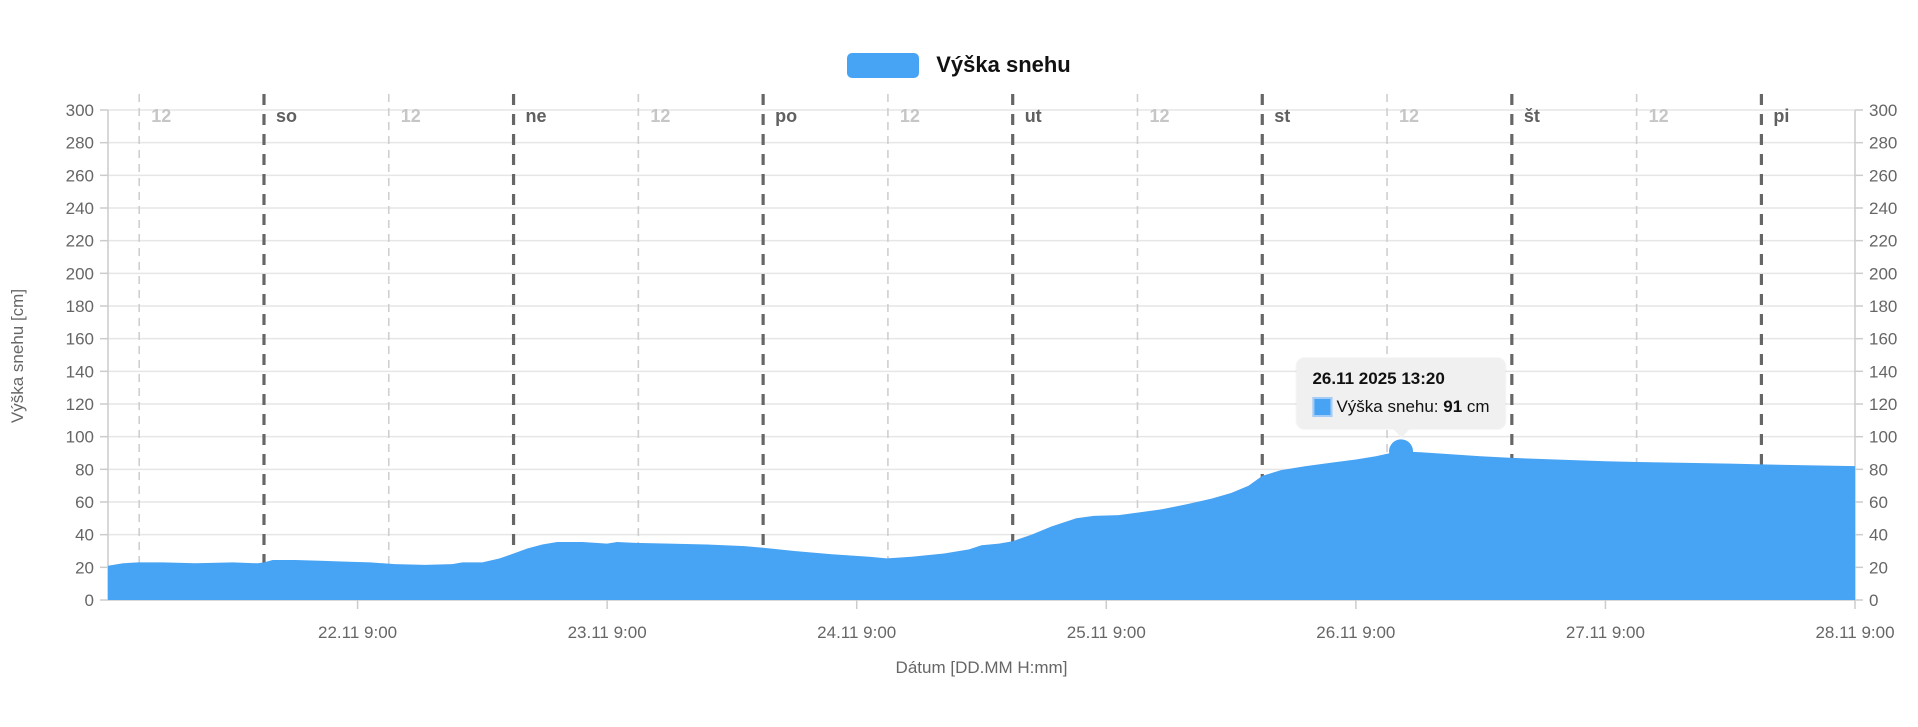 Image resolution: width=1918 pixels, height=727 pixels. I want to click on y-tick-label-right: 220, so click(1883, 241).